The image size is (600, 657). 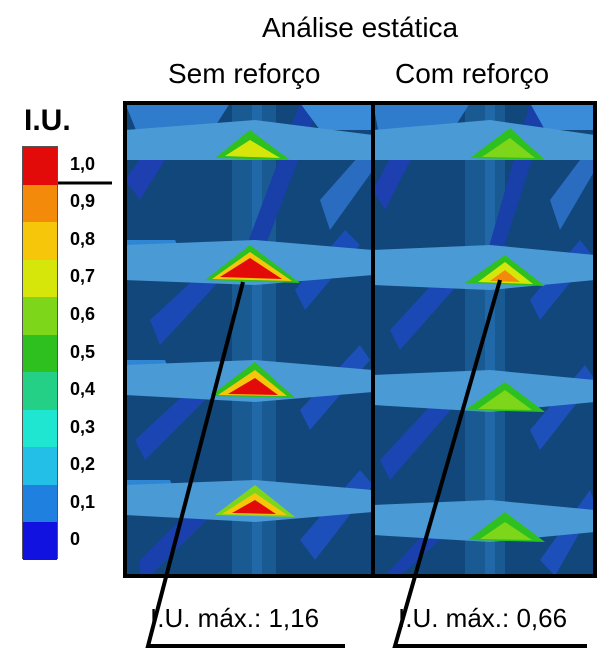 What do you see at coordinates (83, 163) in the screenshot?
I see `legend-tick-label: 1,0` at bounding box center [83, 163].